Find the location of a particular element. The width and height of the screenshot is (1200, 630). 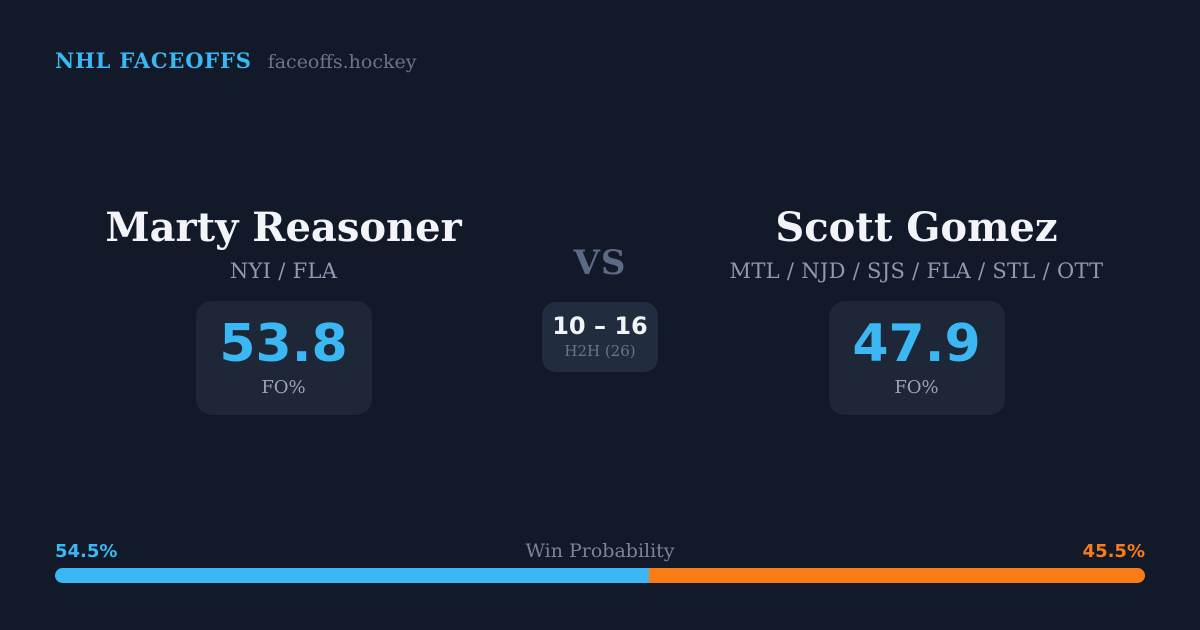

h2h-score: 10 – 16 is located at coordinates (600, 326).